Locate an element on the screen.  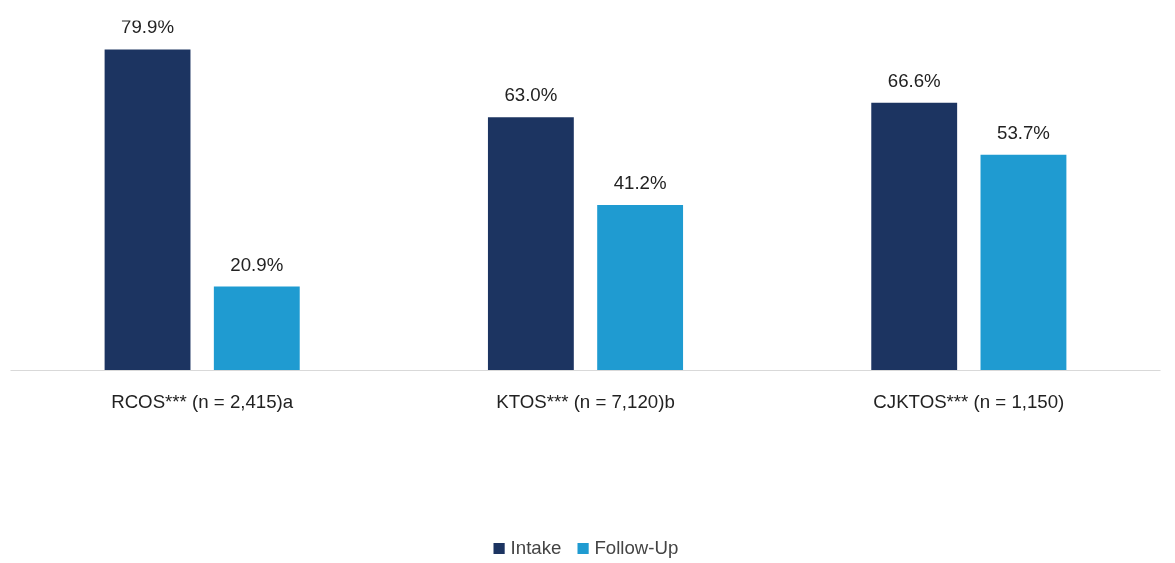
legend-label: Intake is located at coordinates (536, 548).